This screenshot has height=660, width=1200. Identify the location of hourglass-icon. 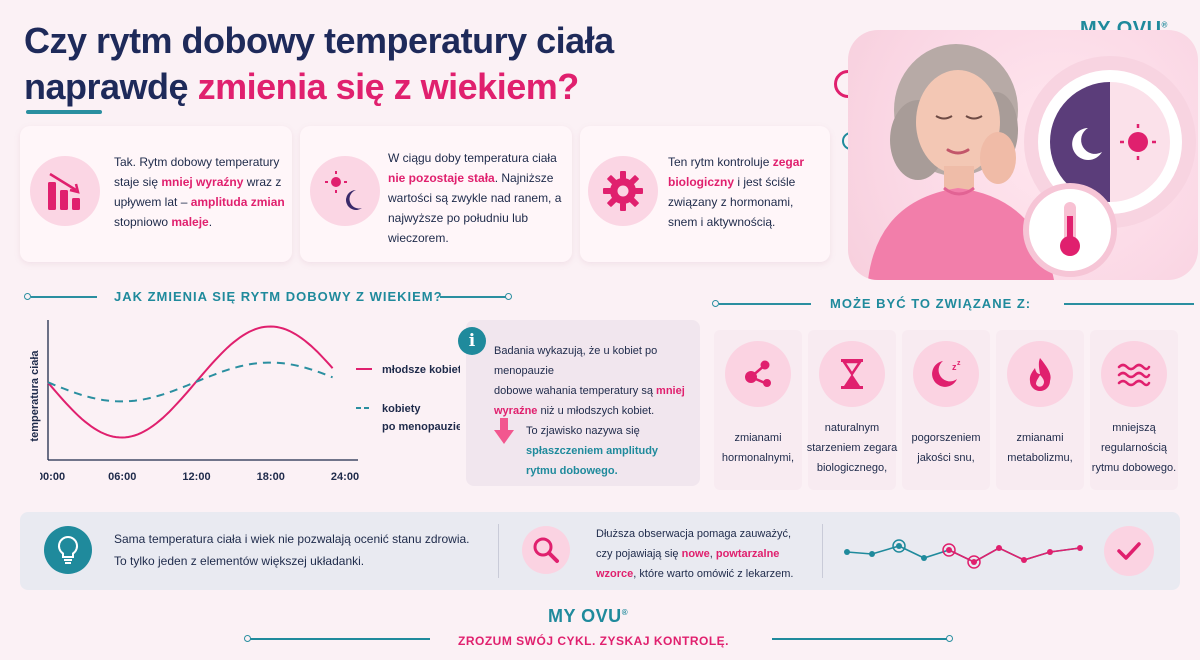
(852, 374).